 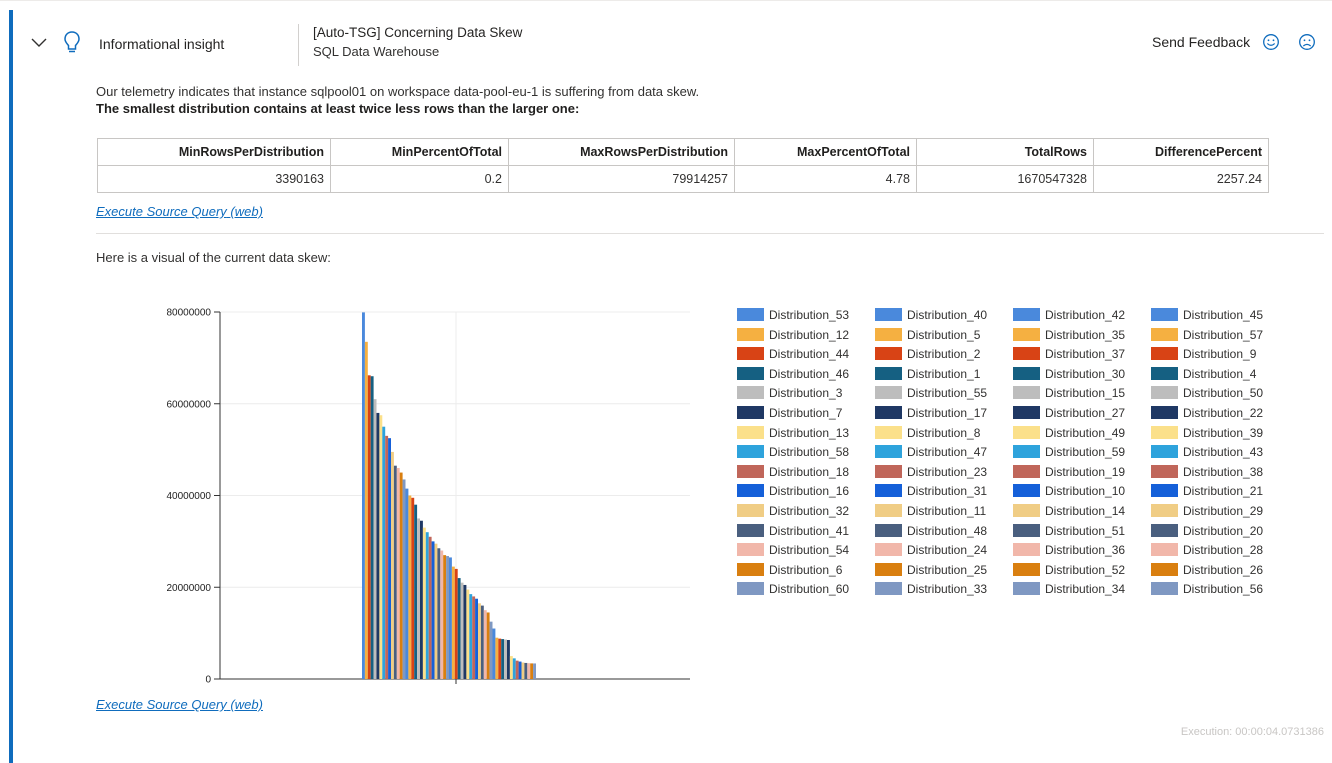 I want to click on table-cell: 1670547328, so click(x=1005, y=179).